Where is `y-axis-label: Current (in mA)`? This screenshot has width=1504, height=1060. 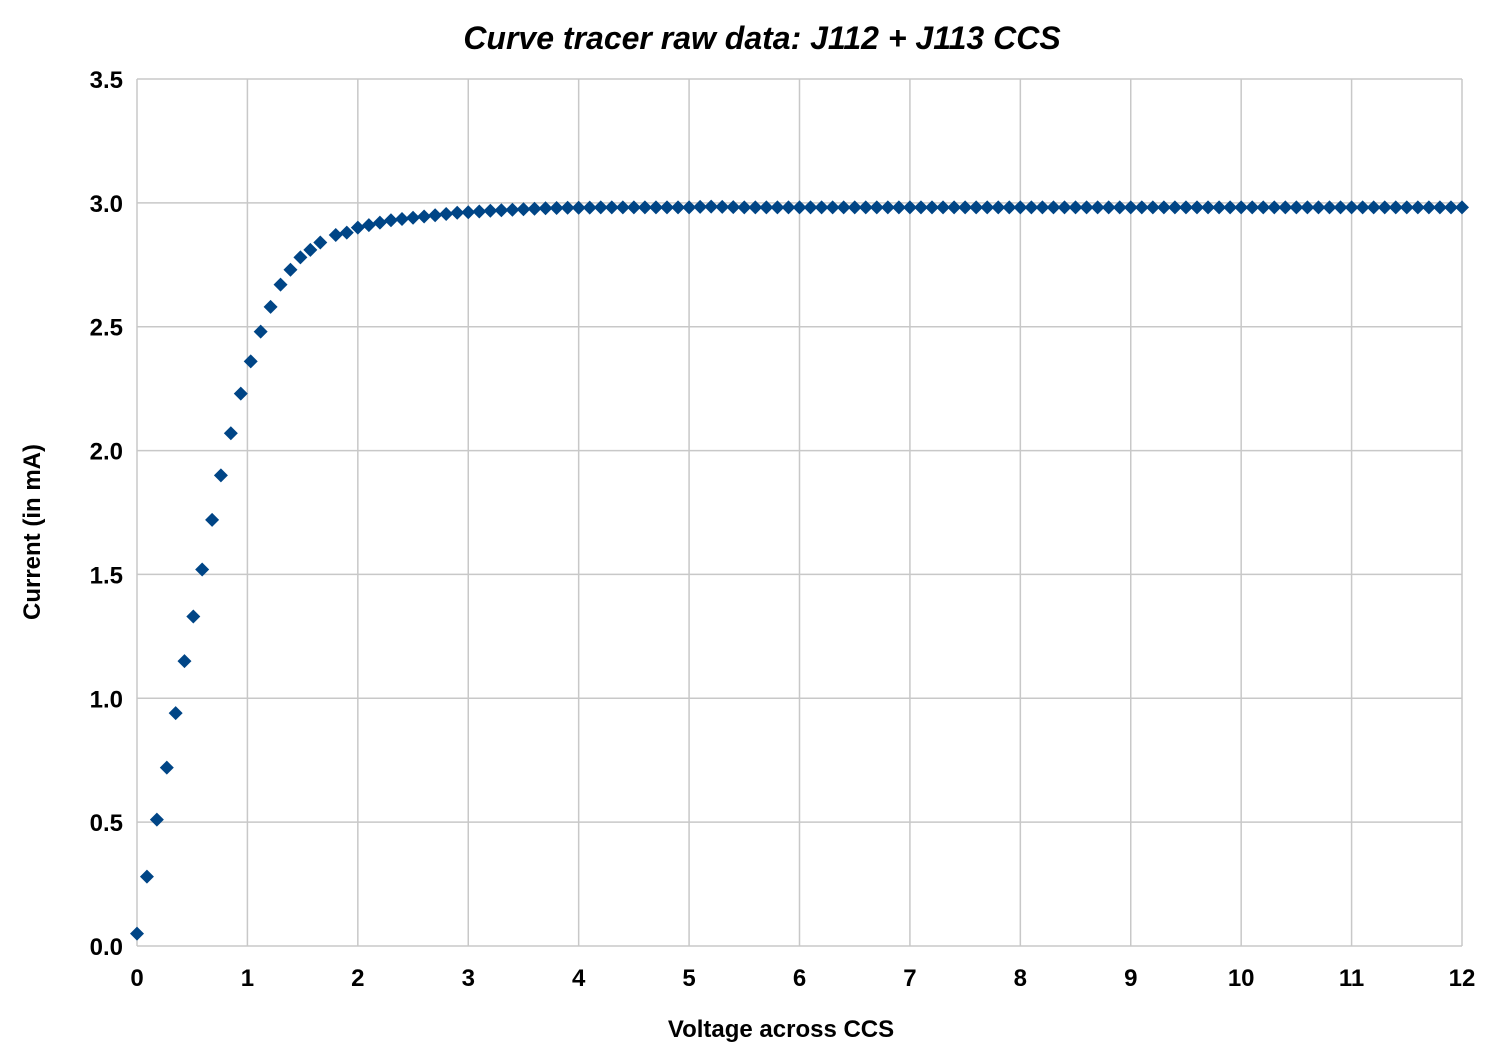 y-axis-label: Current (in mA) is located at coordinates (32, 532).